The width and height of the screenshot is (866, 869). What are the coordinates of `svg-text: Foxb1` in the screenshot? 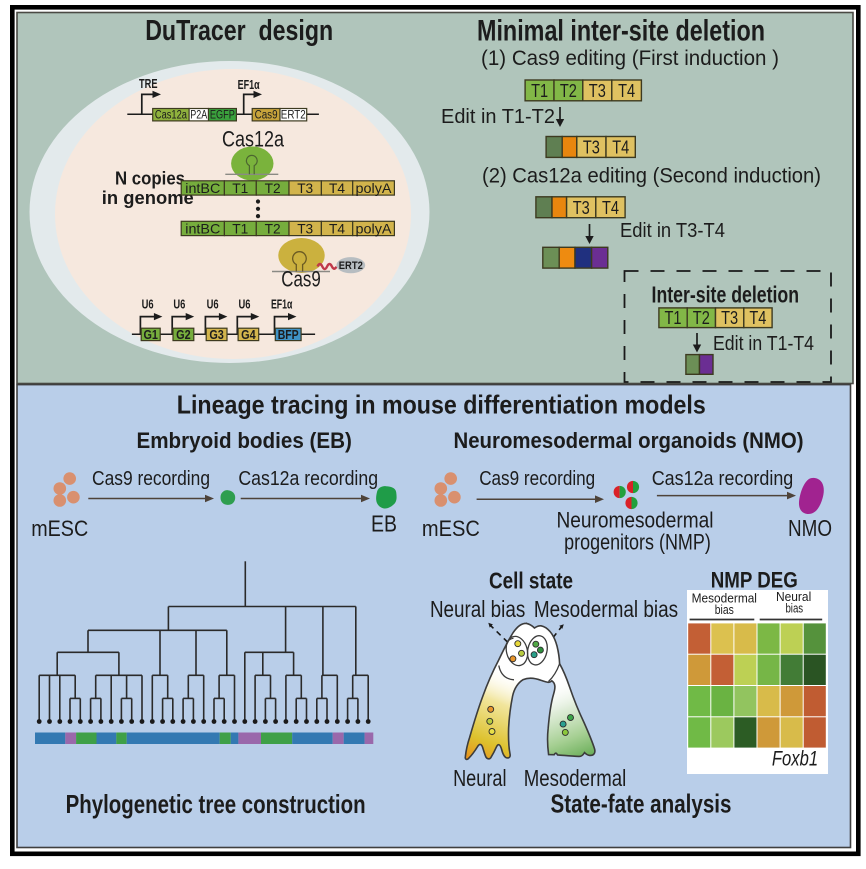 It's located at (795, 759).